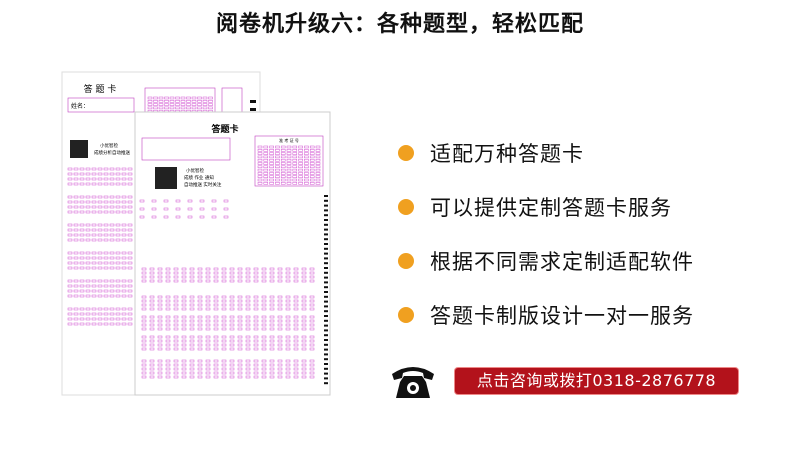 The image size is (800, 452). I want to click on timing-mark, so click(326, 282).